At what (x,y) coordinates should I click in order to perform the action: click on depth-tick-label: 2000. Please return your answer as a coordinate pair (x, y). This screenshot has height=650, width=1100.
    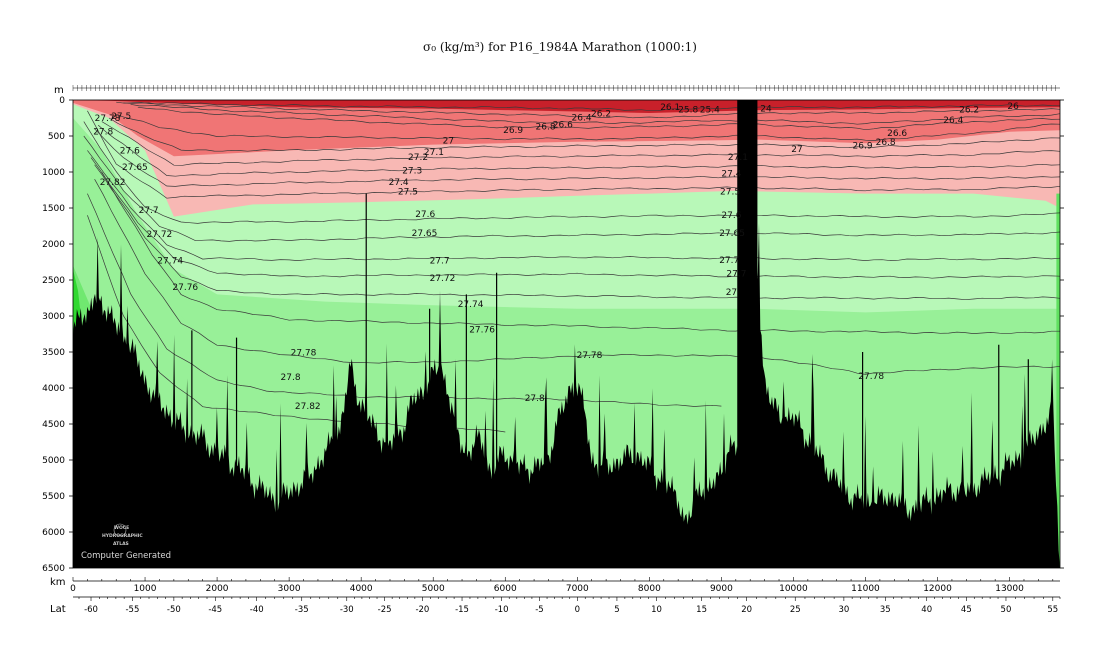
    Looking at the image, I should click on (53, 245).